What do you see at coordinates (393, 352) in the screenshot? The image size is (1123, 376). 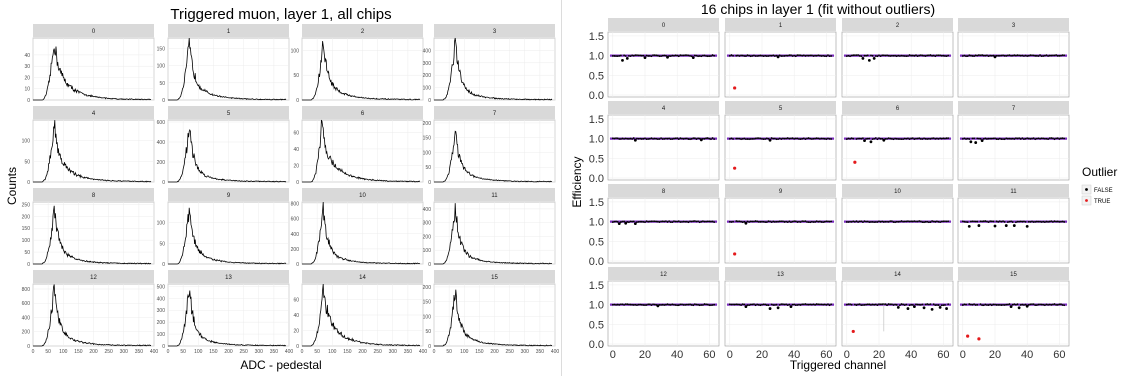 I see `x-tick-label: 300` at bounding box center [393, 352].